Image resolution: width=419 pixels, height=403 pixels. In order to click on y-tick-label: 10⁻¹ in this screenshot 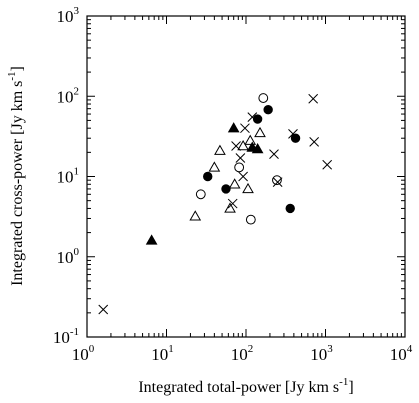, I will do `click(66, 336)`.